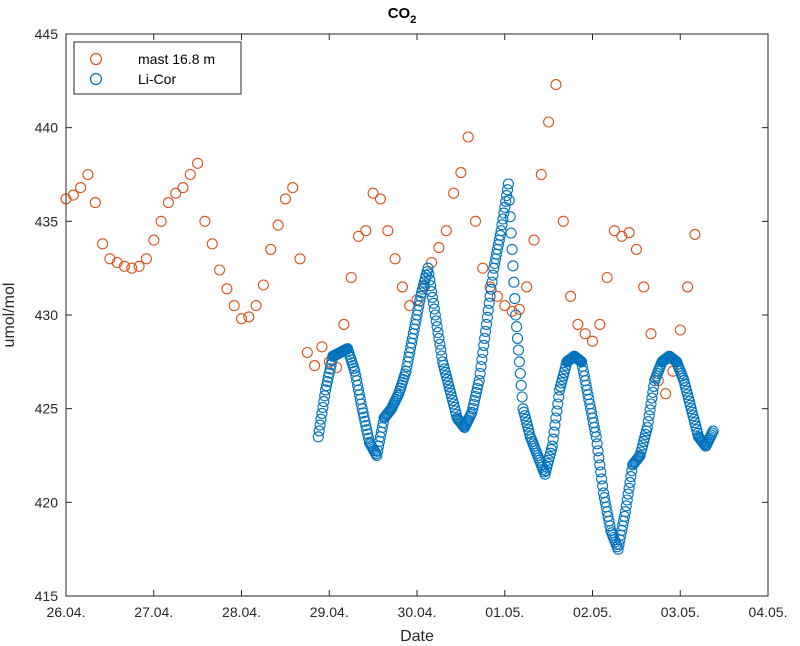  I want to click on legend-label-licor: Li-Cor, so click(157, 79).